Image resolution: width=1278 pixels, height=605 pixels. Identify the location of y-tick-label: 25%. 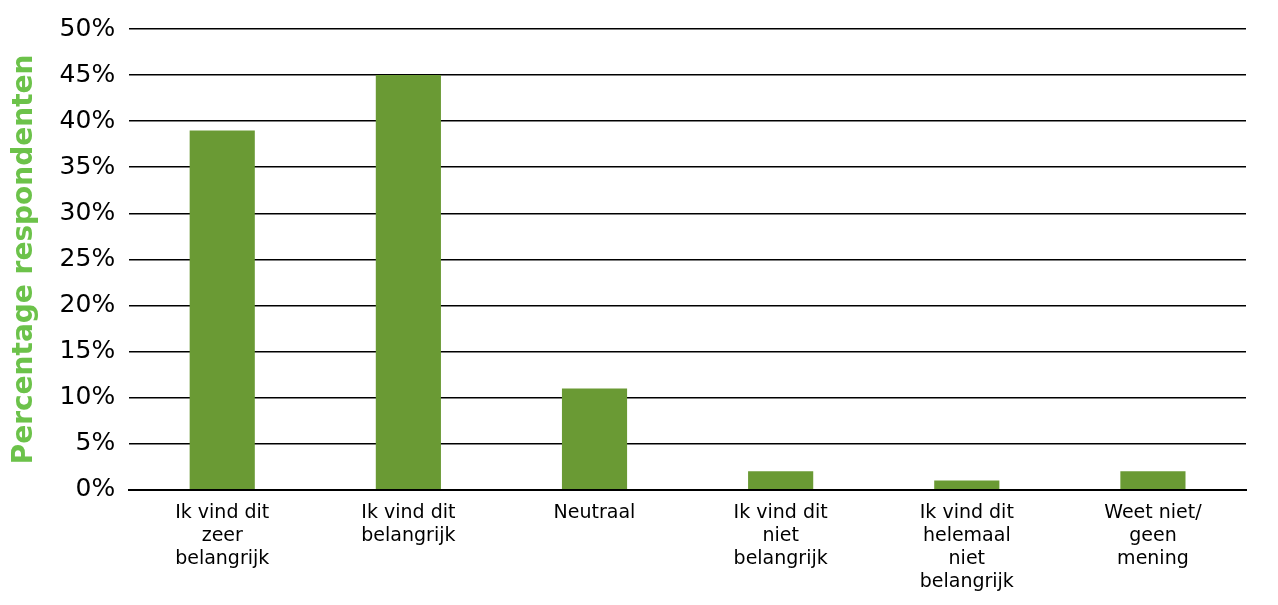
(87, 257).